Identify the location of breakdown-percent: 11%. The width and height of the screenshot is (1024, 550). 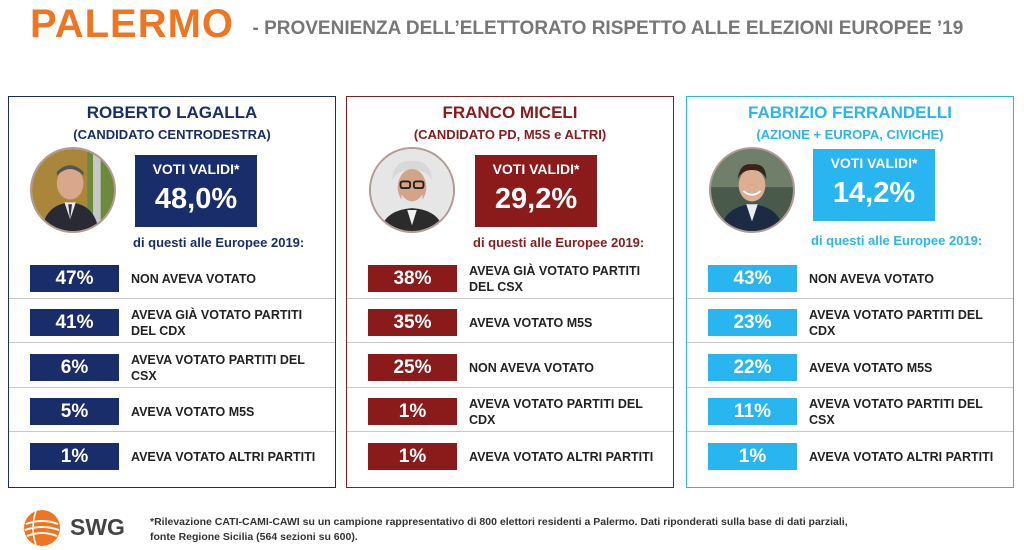
(752, 411).